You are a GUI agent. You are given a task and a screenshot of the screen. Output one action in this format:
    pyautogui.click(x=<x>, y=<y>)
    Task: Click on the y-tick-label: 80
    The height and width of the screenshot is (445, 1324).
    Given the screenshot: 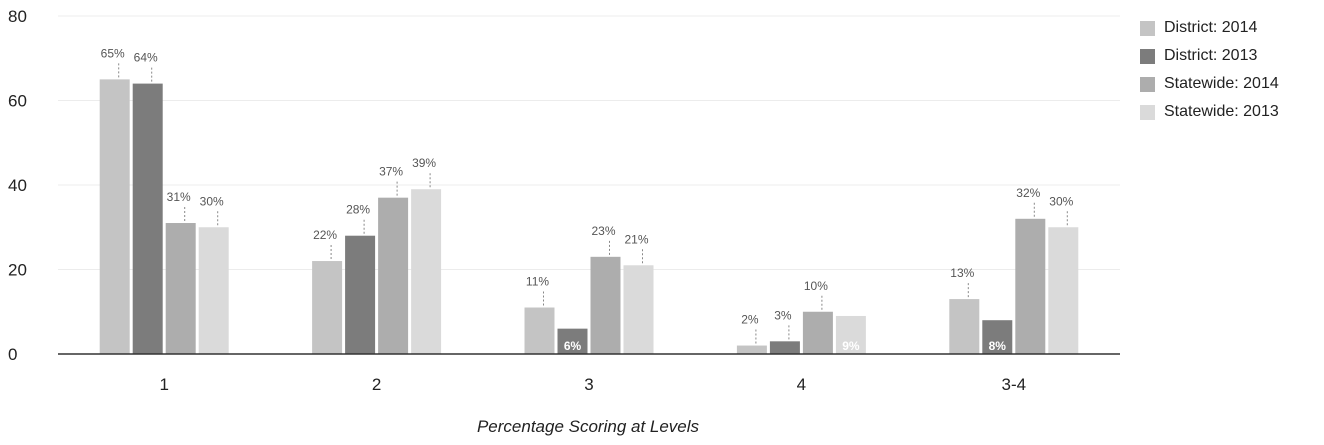 What is the action you would take?
    pyautogui.click(x=17, y=16)
    